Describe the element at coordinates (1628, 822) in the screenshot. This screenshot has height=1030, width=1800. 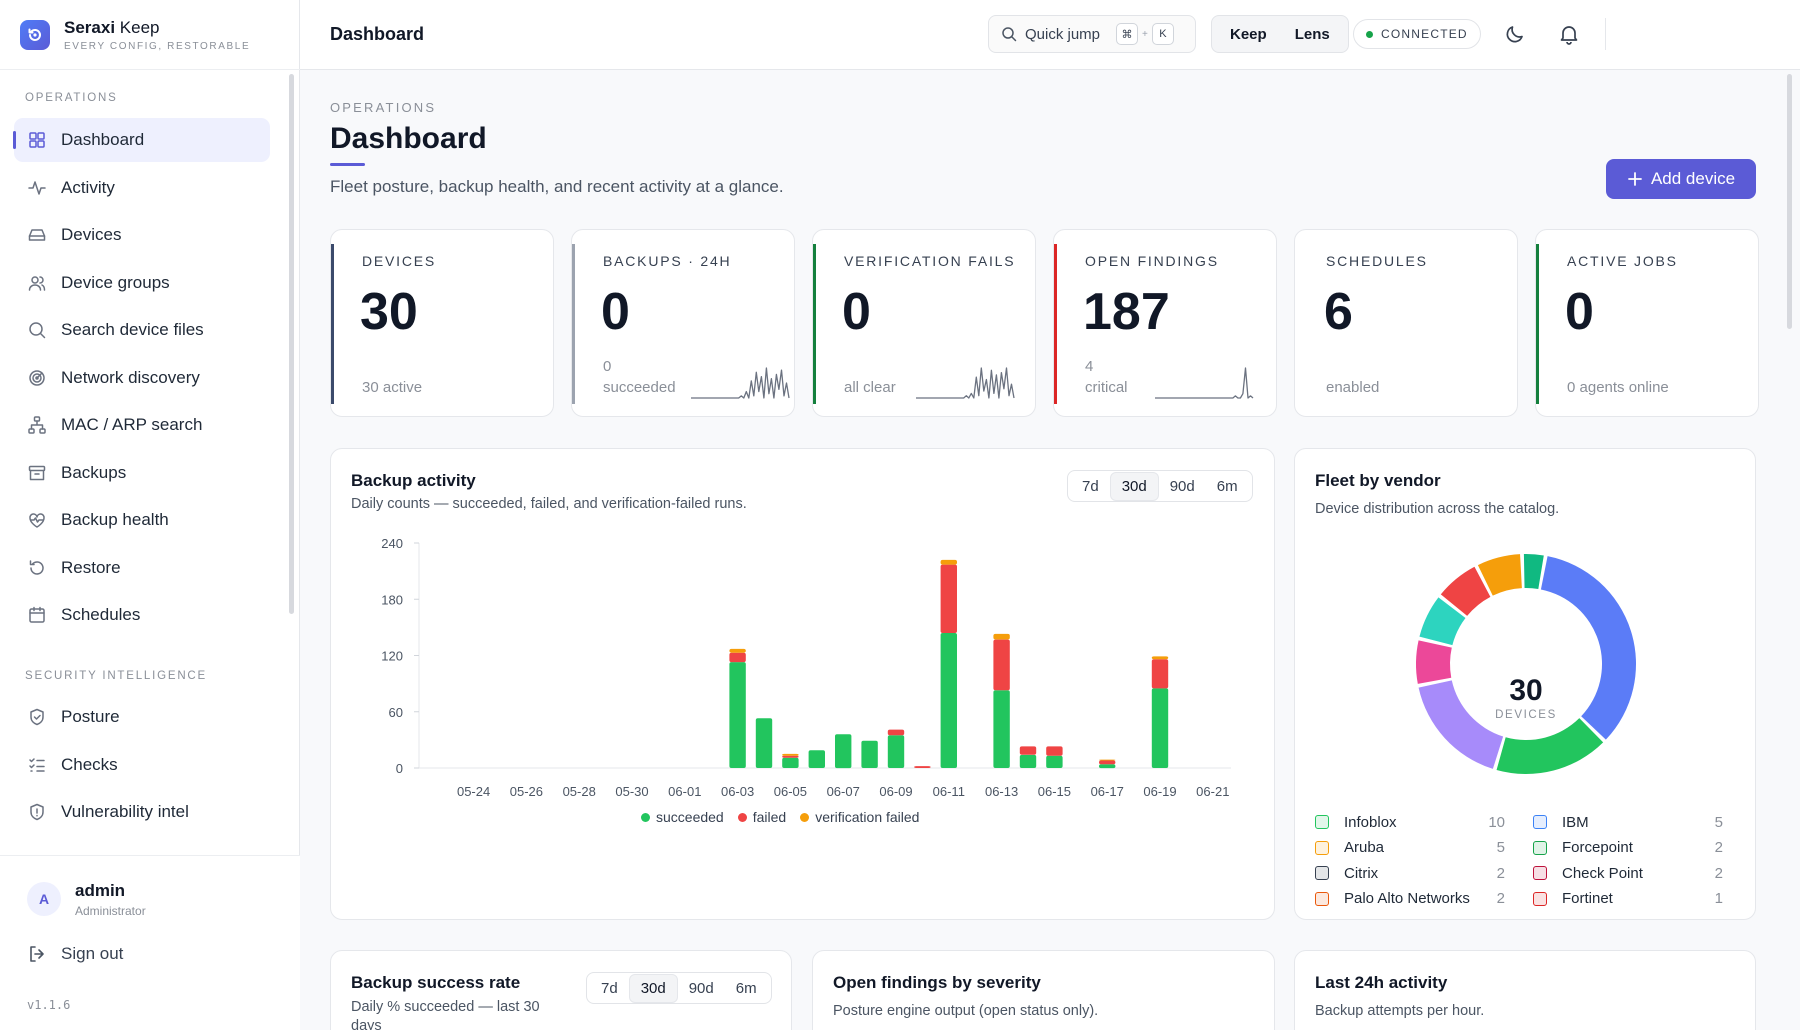
I see `vendor-row-ibm: IBM 5` at that location.